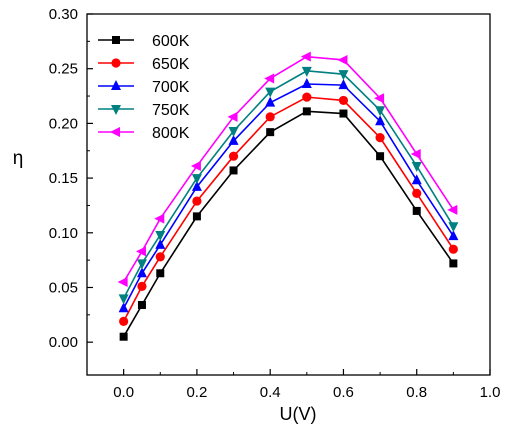 Image resolution: width=510 pixels, height=438 pixels. I want to click on legend-marker-650K, so click(116, 63).